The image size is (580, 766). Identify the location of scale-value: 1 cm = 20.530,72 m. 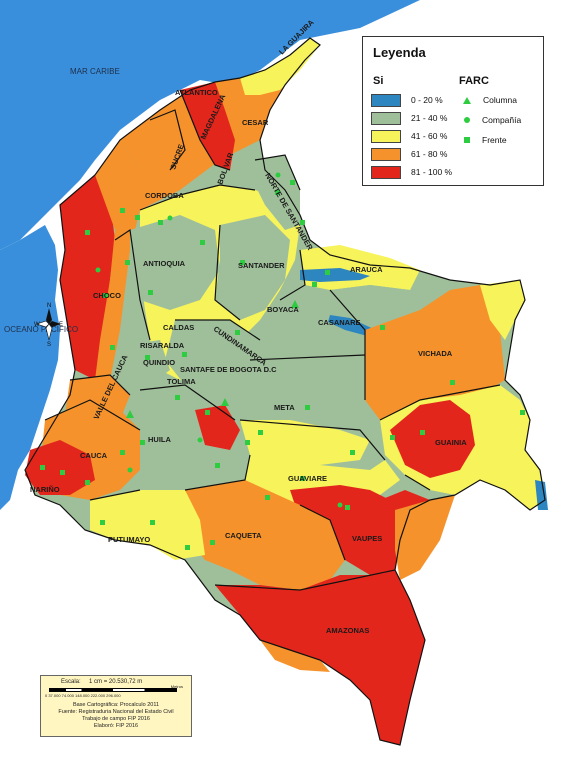
(116, 682).